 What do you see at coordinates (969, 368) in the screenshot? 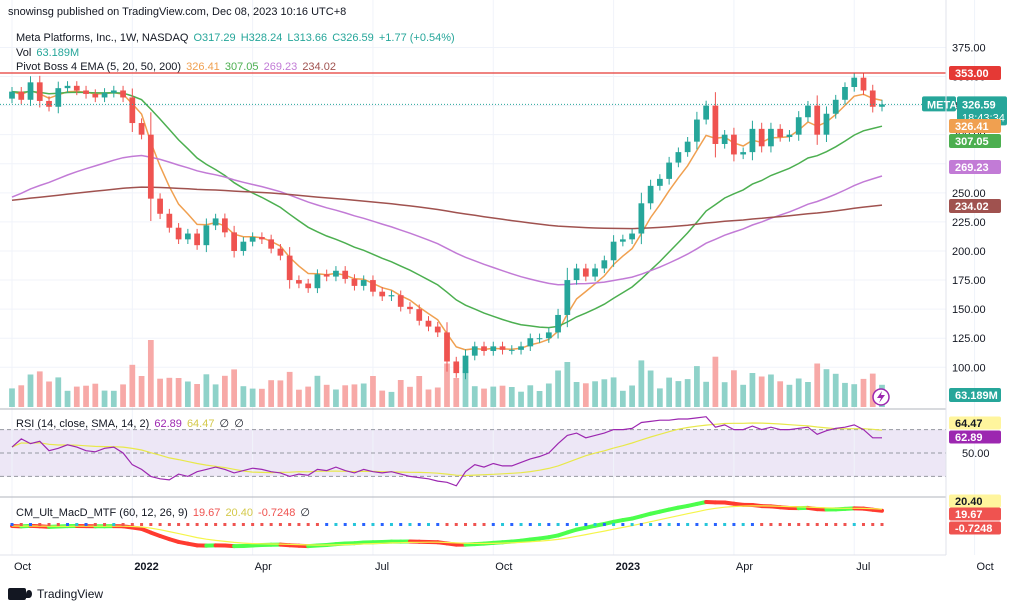
I see `price-tick-label: 100.00` at bounding box center [969, 368].